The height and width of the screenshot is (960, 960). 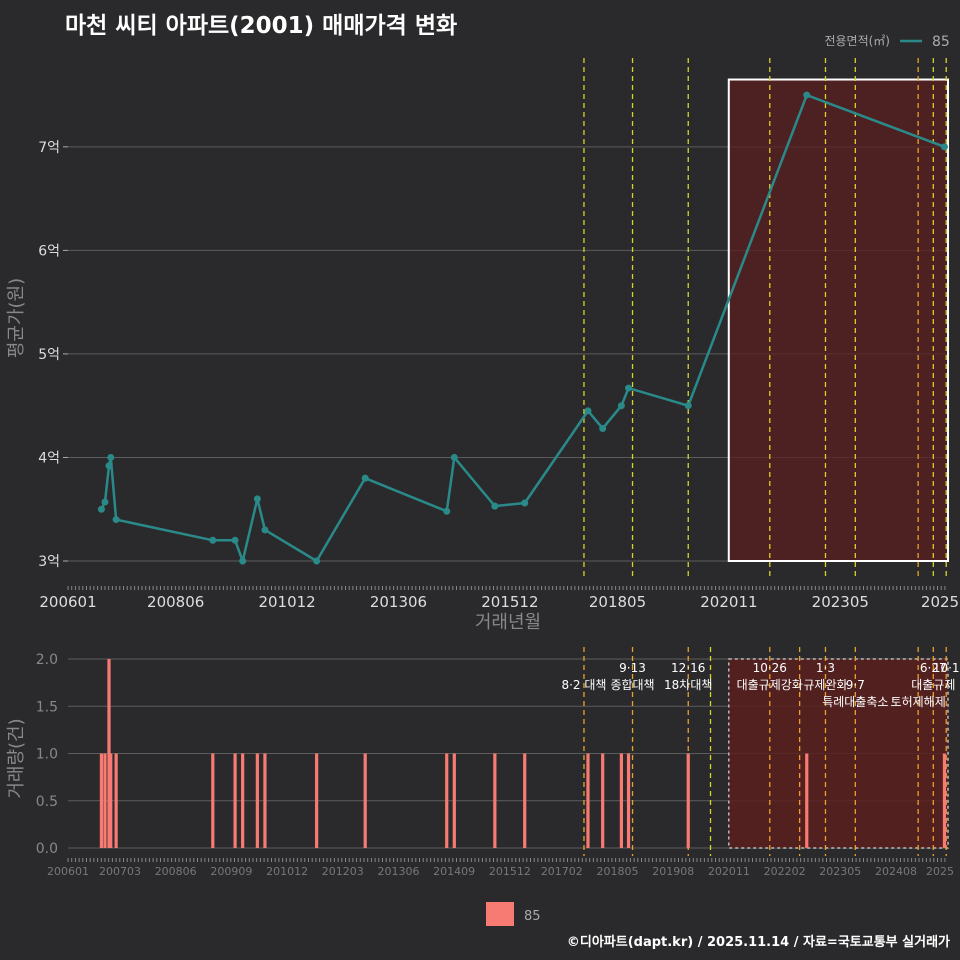 I want to click on volume-y-tick-label: 0.0, so click(x=47, y=849).